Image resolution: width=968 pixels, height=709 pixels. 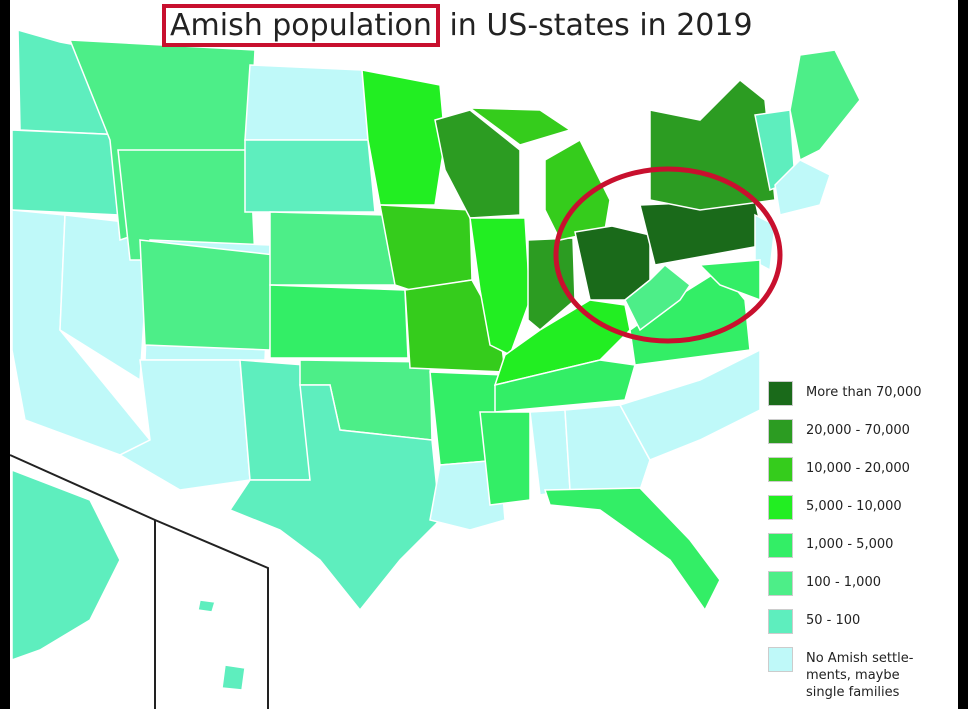 What do you see at coordinates (854, 506) in the screenshot?
I see `legend-label: 5,000 - 10,000` at bounding box center [854, 506].